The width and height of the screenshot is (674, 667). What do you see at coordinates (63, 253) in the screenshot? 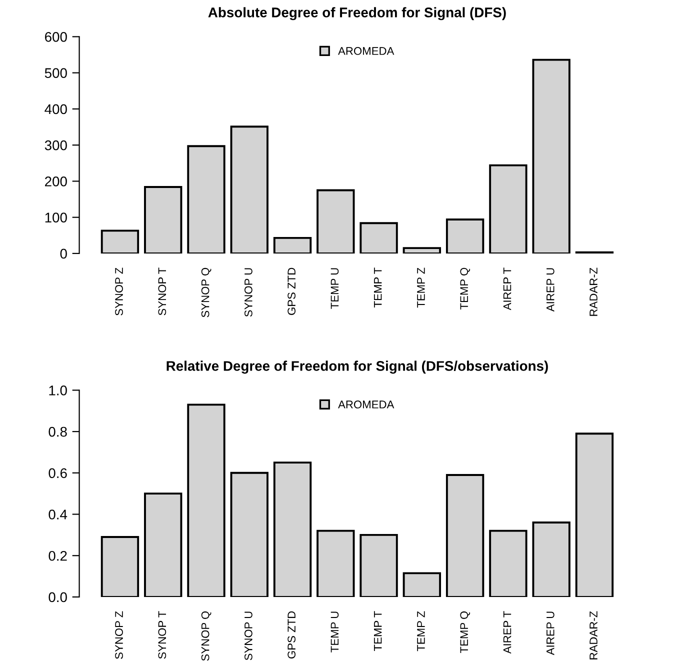
I see `y-tick-label: 0` at bounding box center [63, 253].